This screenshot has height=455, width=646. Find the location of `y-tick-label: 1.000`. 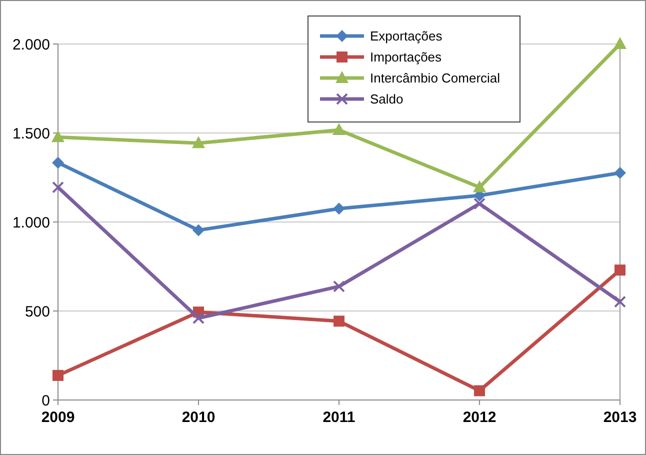

y-tick-label: 1.000 is located at coordinates (31, 223).